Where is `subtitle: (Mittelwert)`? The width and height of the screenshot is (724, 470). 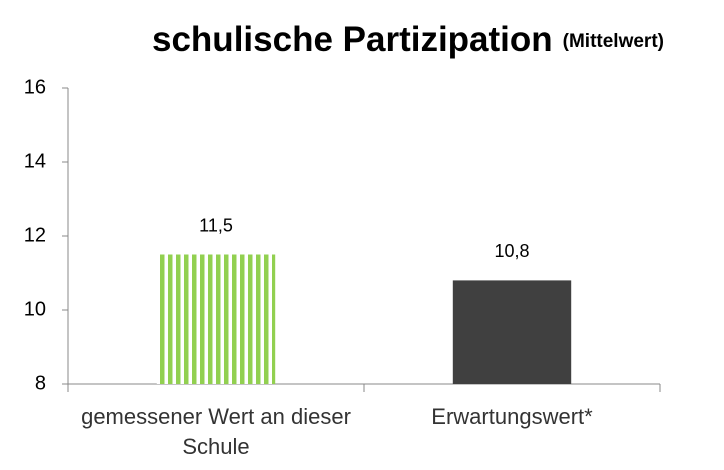
subtitle: (Mittelwert) is located at coordinates (613, 41).